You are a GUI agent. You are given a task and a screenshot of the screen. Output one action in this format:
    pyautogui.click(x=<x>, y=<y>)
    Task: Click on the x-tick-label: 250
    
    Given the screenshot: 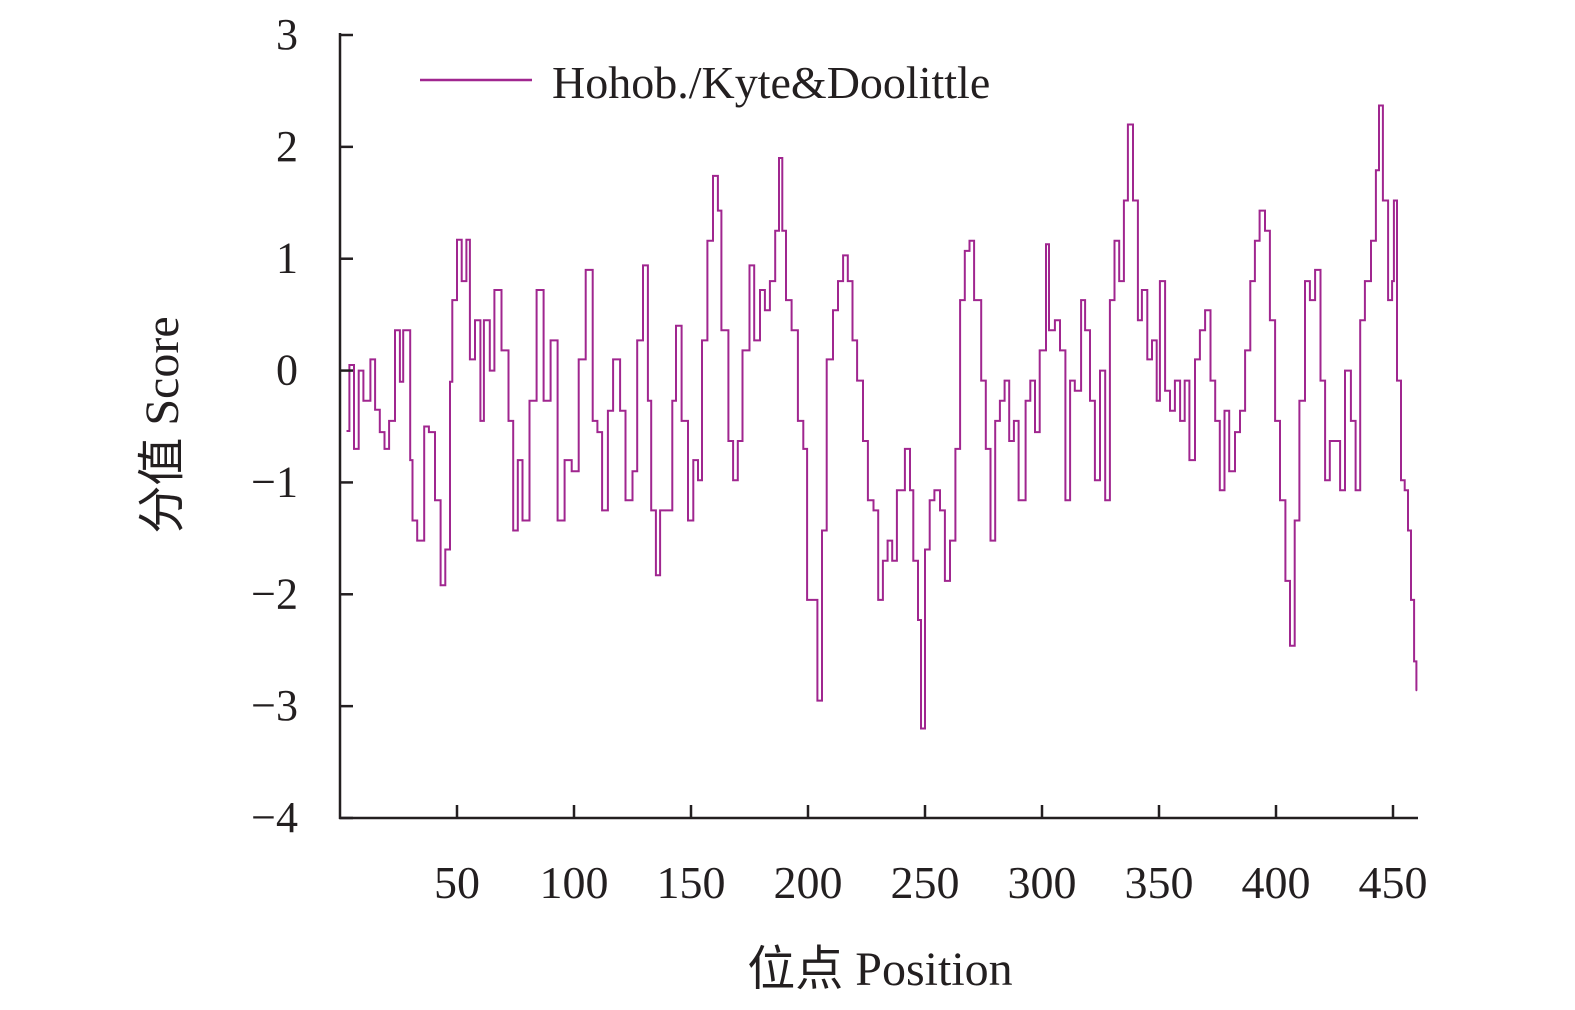 What is the action you would take?
    pyautogui.click(x=925, y=882)
    